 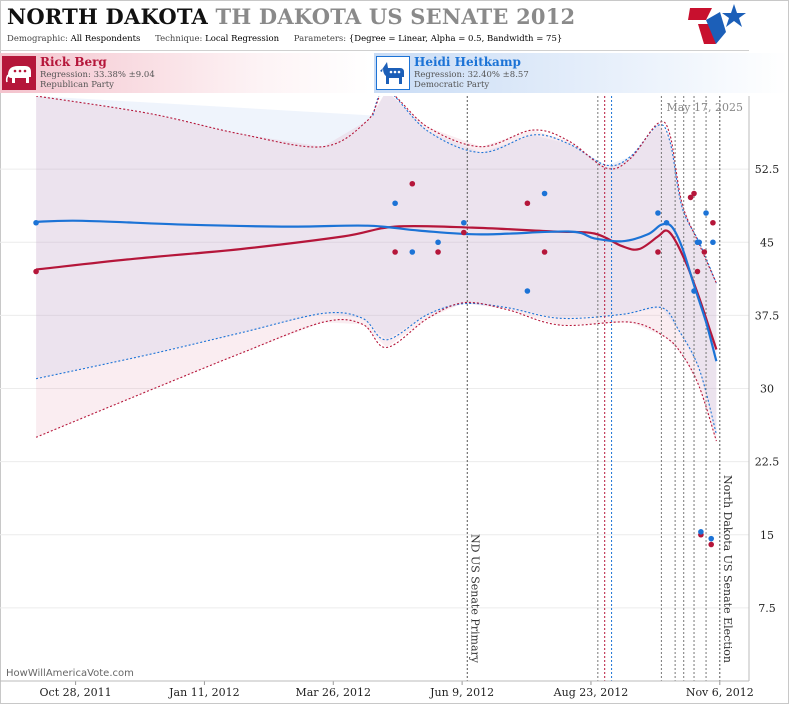 I want to click on elephant-icon, so click(x=19, y=73).